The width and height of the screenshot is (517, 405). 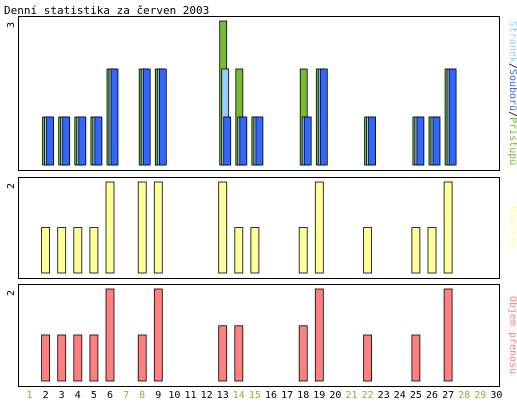 I want to click on x-tick-label-day-30: 30, so click(x=496, y=395).